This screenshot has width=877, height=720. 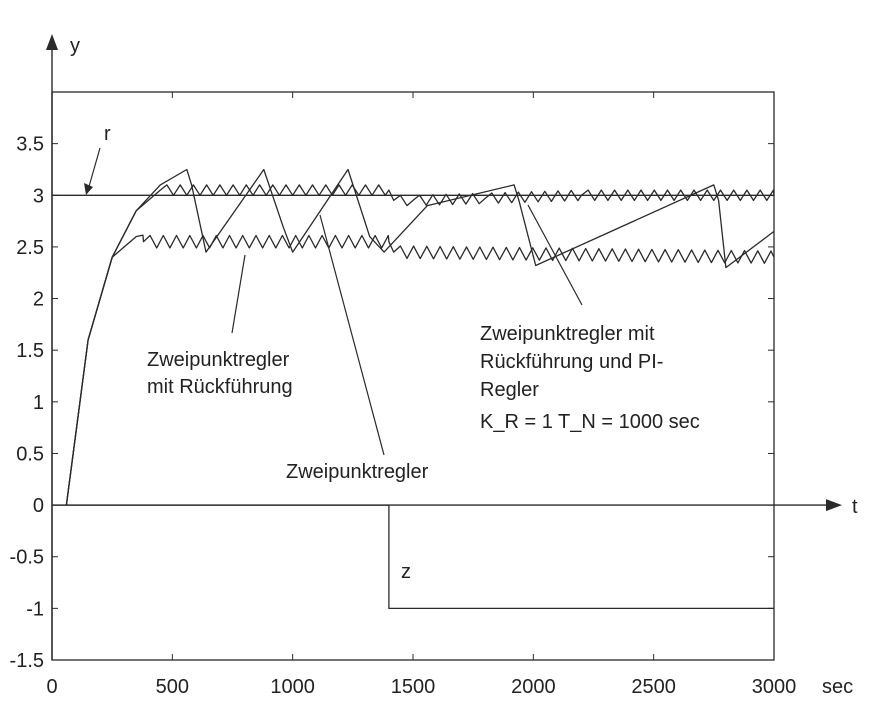 What do you see at coordinates (413, 687) in the screenshot?
I see `x-tick-label: 1500` at bounding box center [413, 687].